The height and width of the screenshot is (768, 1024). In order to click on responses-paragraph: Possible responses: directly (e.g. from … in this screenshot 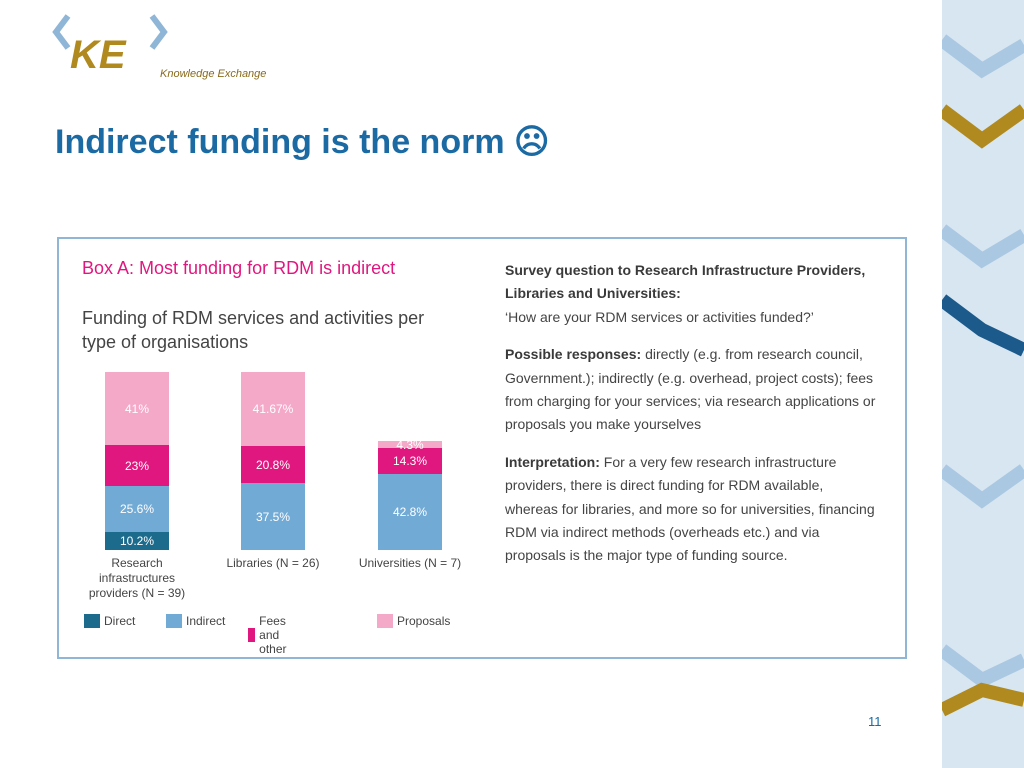, I will do `click(692, 390)`.